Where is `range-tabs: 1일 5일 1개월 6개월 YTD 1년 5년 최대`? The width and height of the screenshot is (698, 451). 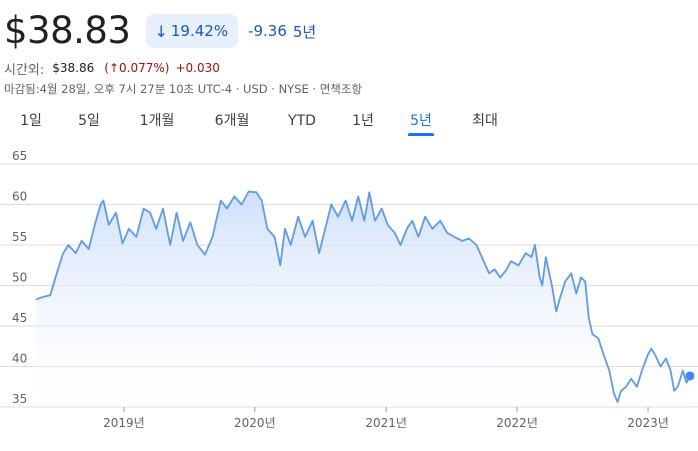 range-tabs: 1일 5일 1개월 6개월 YTD 1년 5년 최대 is located at coordinates (349, 122).